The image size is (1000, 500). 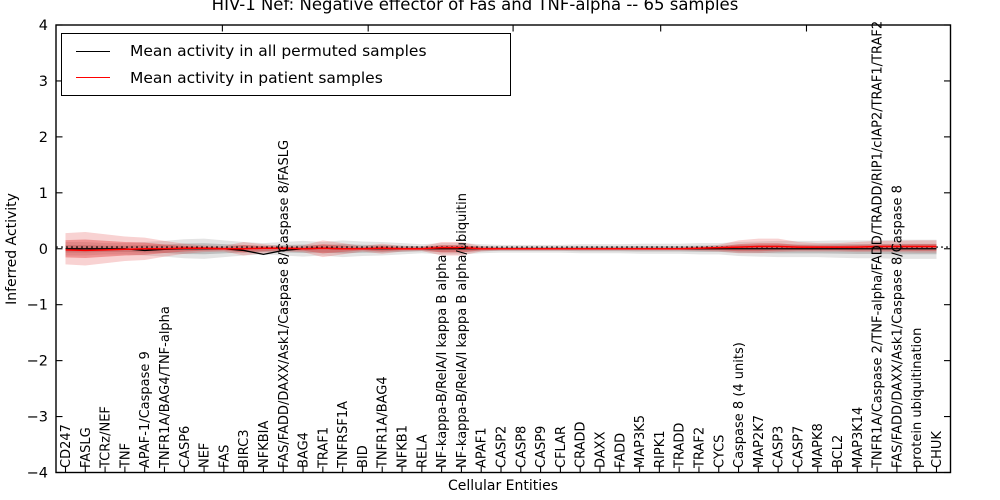 I want to click on x-tick-label: BCL2, so click(x=838, y=451).